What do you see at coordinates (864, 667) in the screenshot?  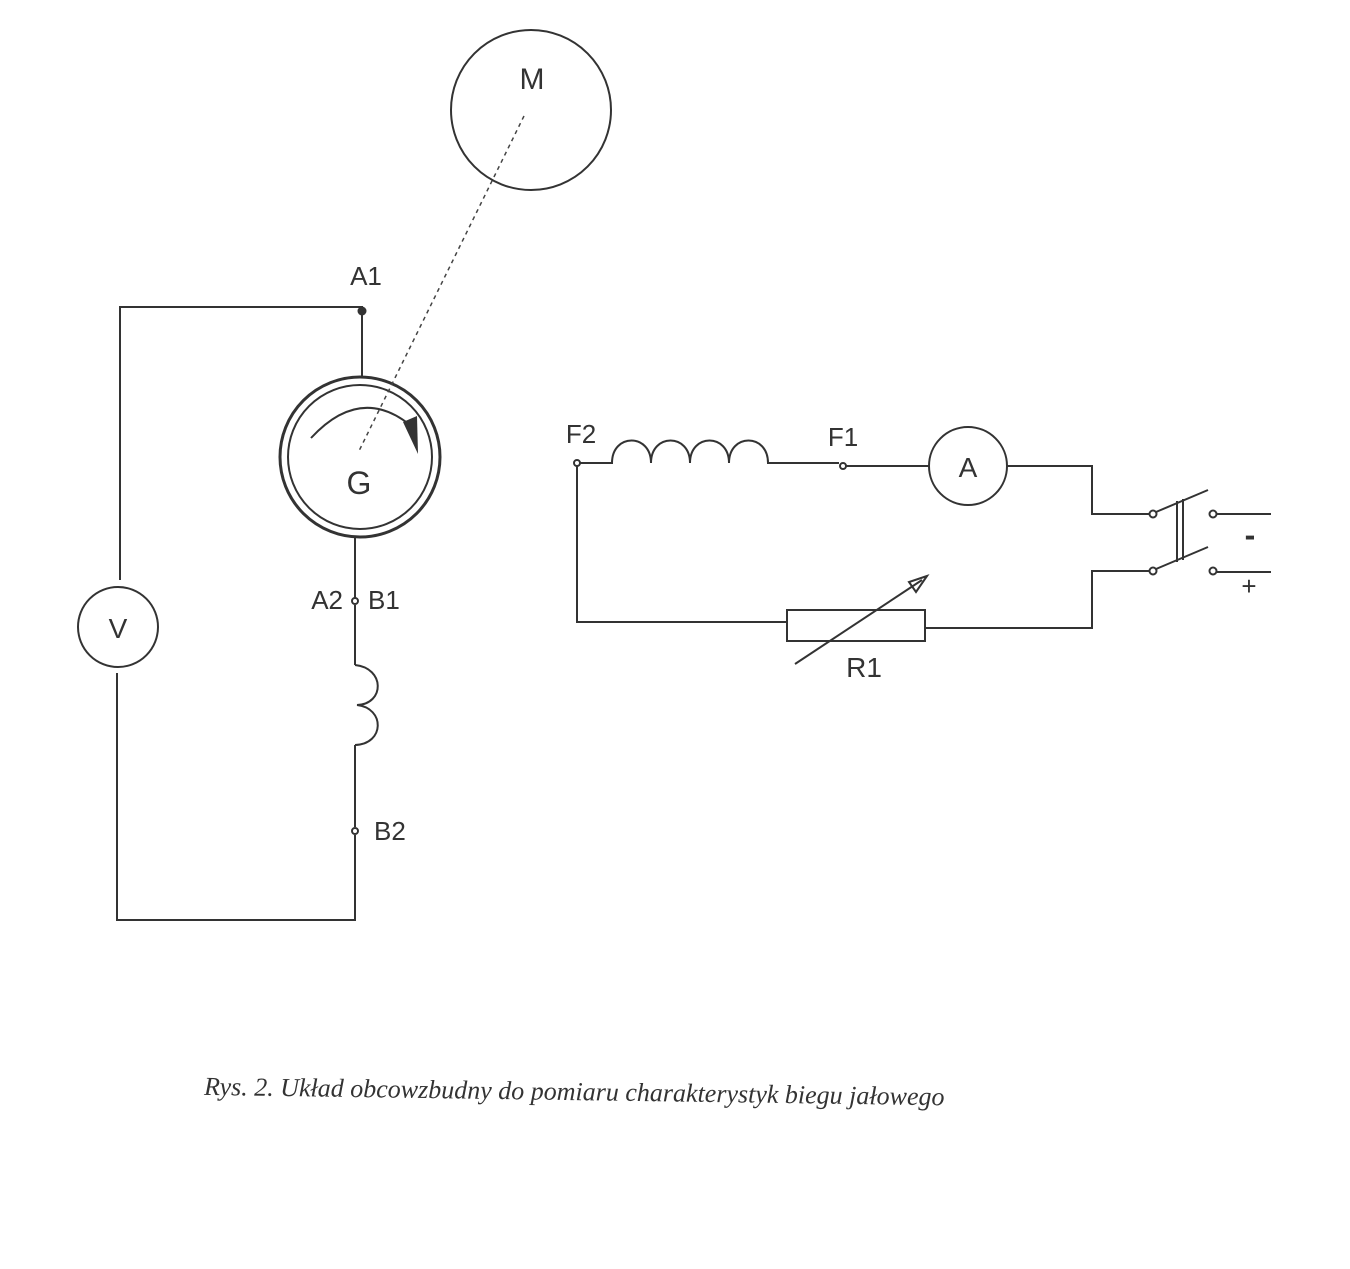 I see `resistor-label: R1` at bounding box center [864, 667].